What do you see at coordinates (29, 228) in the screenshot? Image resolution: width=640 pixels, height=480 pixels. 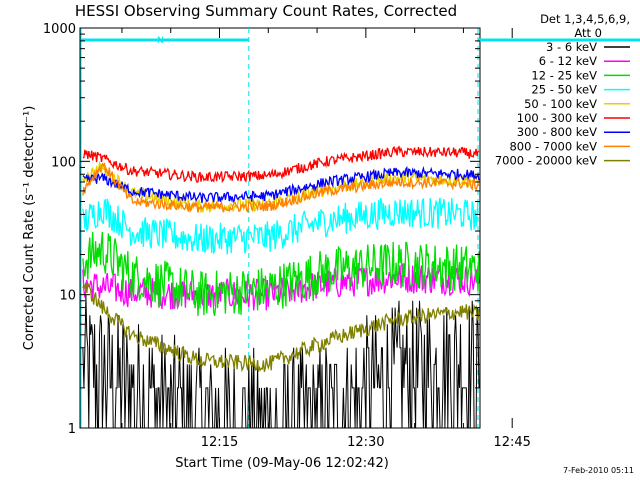 I see `y-axis-label: Corrected Count Rate (s⁻¹ detector⁻¹)` at bounding box center [29, 228].